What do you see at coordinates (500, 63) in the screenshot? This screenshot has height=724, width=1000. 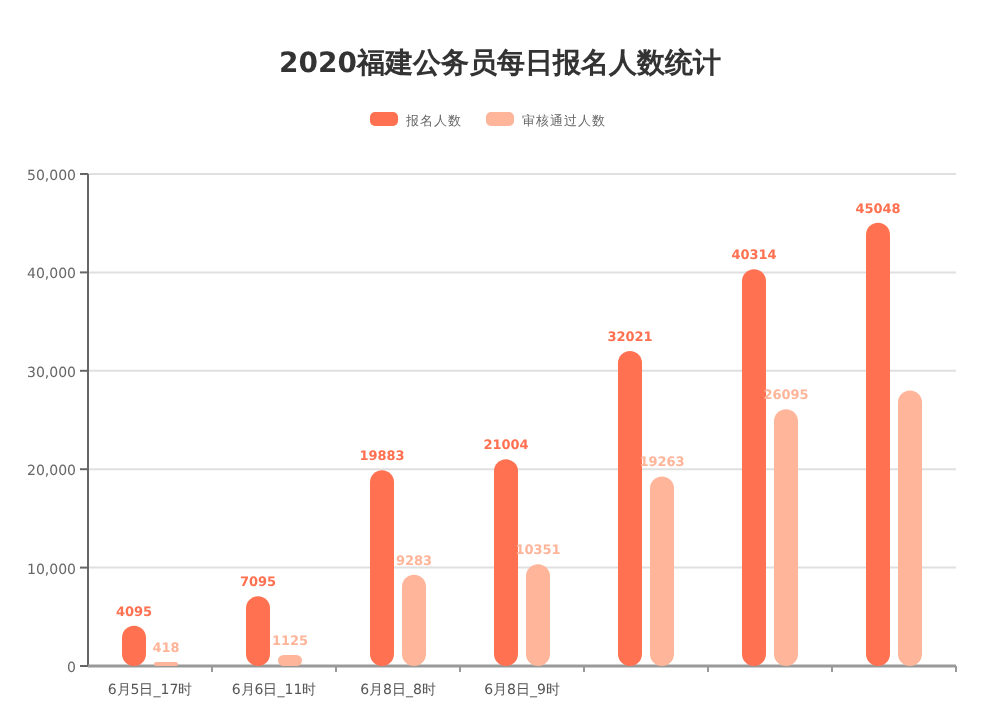 I see `chart-title: 2020福建公务员每日报名人数统计` at bounding box center [500, 63].